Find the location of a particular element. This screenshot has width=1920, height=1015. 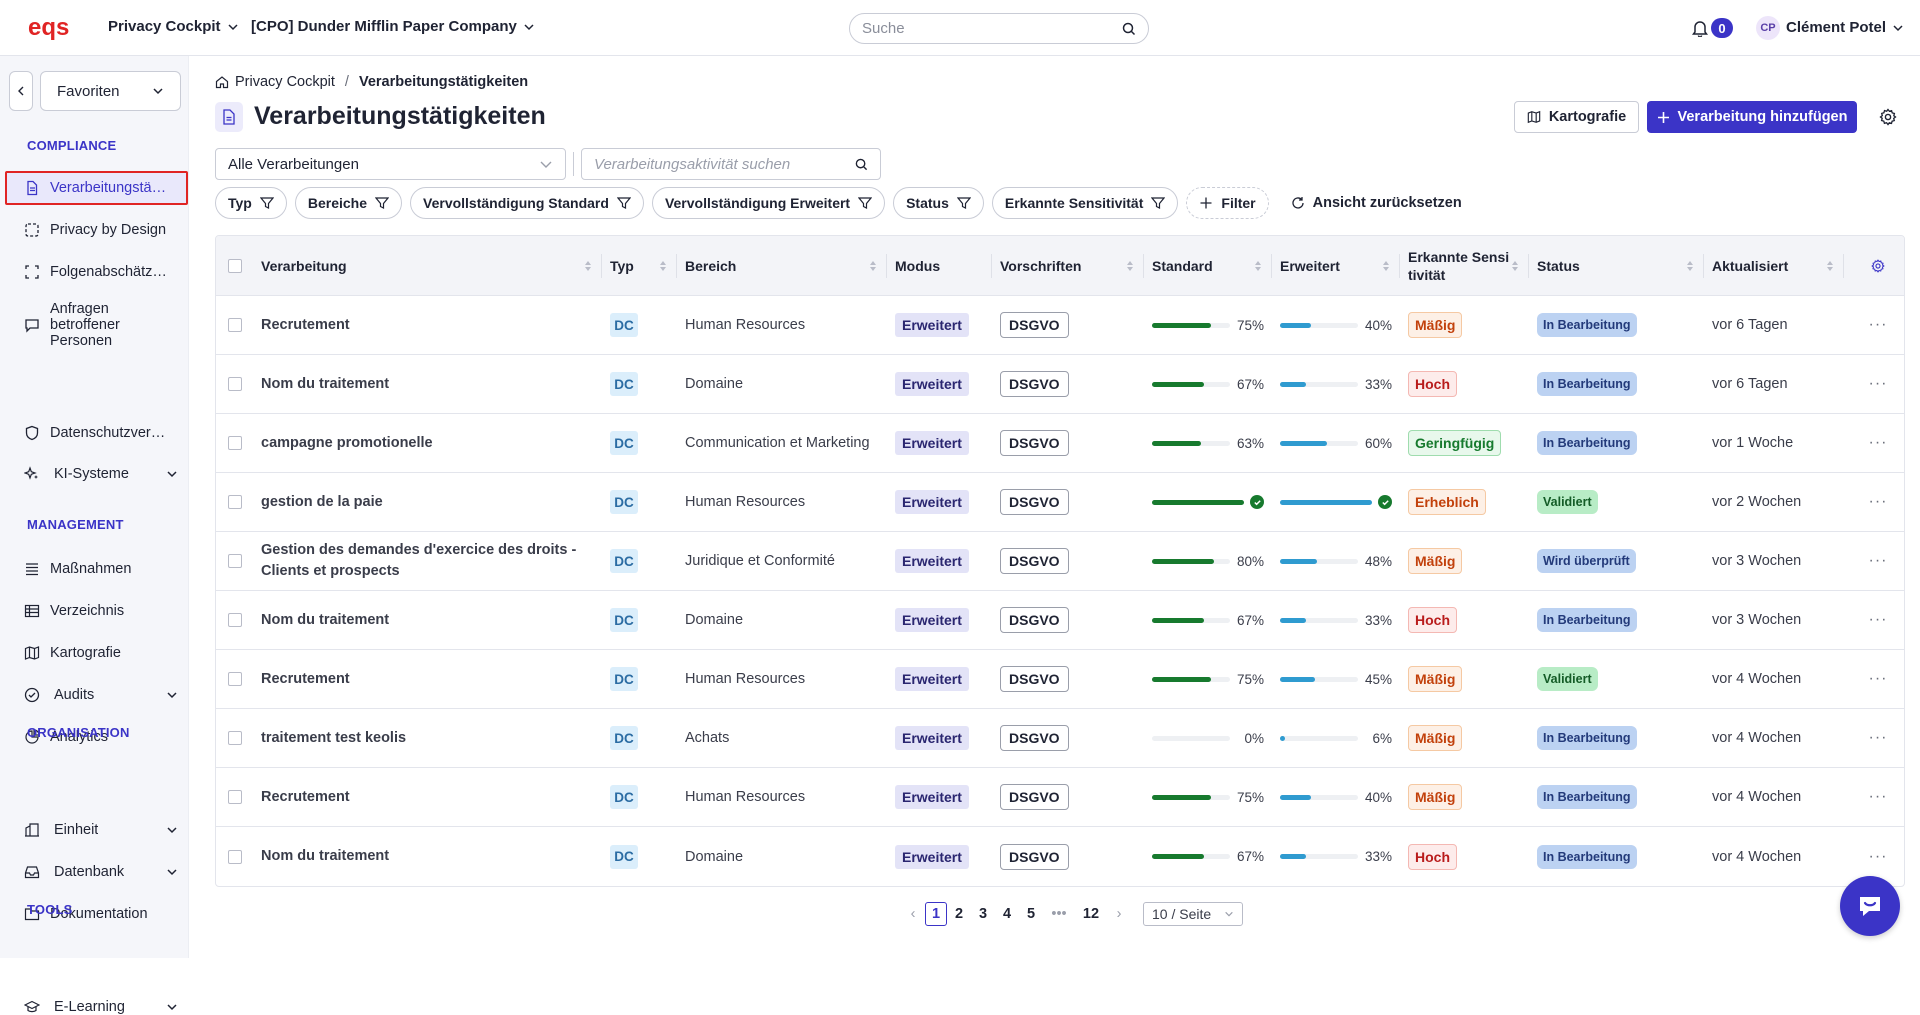

header-cell-vorschriften: Vorschriften is located at coordinates (1068, 265).